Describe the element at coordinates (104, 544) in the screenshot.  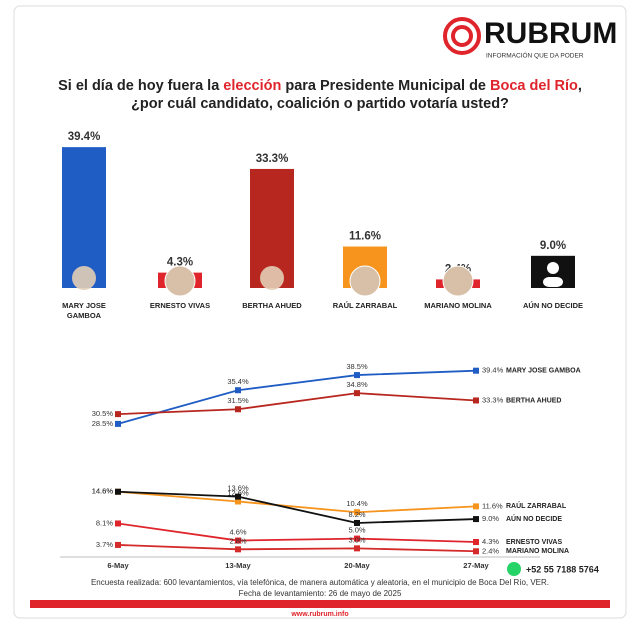
I see `point-label: 3.7%` at that location.